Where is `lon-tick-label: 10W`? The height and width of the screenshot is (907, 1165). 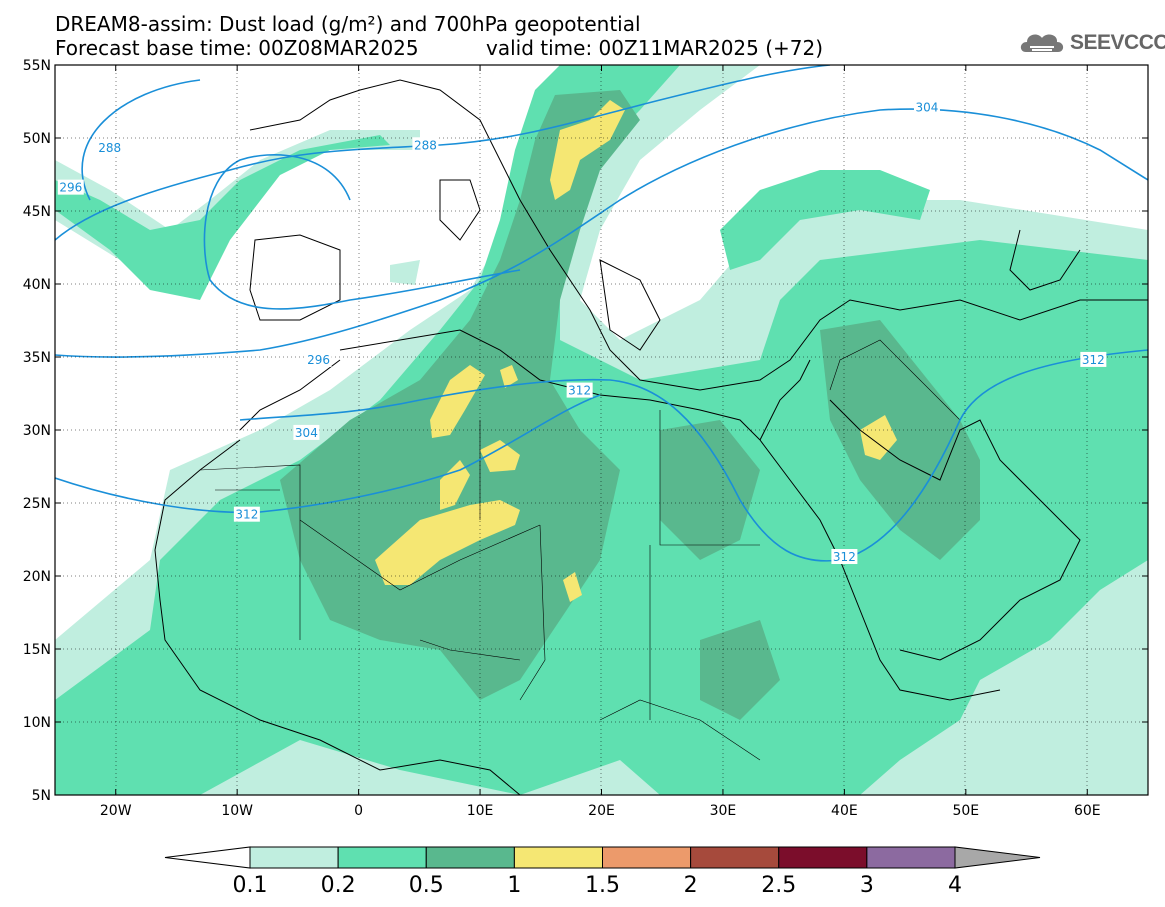
lon-tick-label: 10W is located at coordinates (237, 811).